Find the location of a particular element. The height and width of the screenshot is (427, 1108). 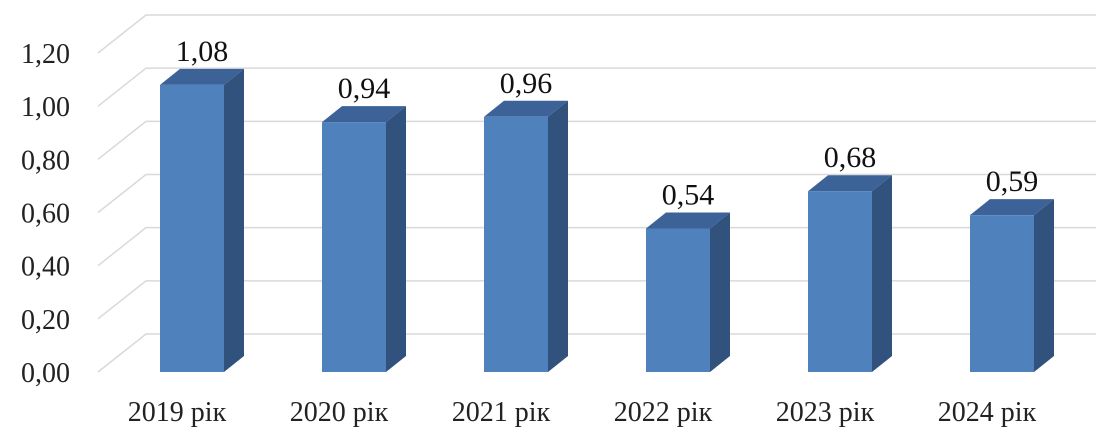

data-label: 0,68 is located at coordinates (850, 157).